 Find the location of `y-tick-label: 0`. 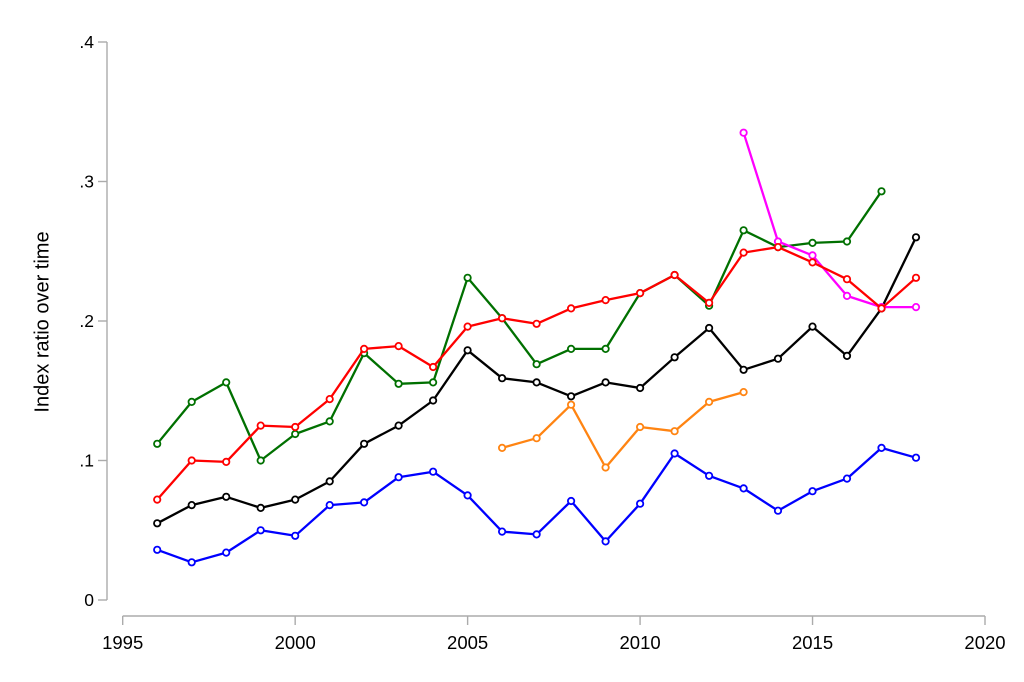

y-tick-label: 0 is located at coordinates (89, 600).